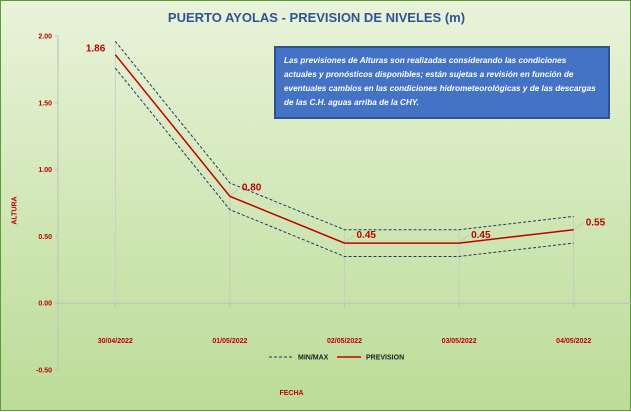 The image size is (631, 412). Describe the element at coordinates (229, 341) in the screenshot. I see `x-tick-label: 01/05/2022` at that location.